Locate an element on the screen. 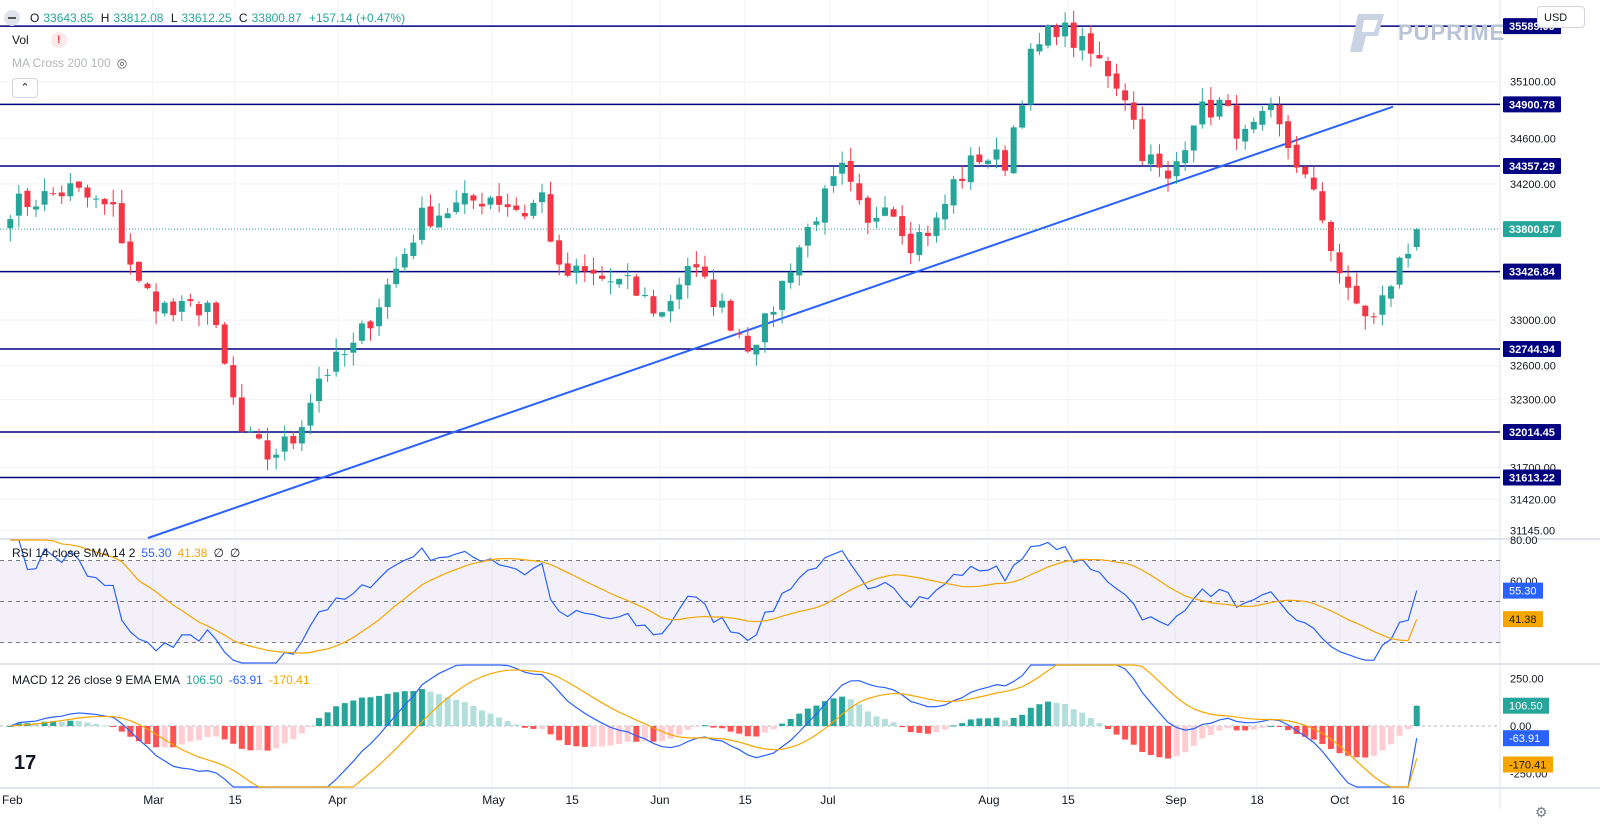 The width and height of the screenshot is (1600, 829). level-tag-label: 31613.22 is located at coordinates (1532, 478).